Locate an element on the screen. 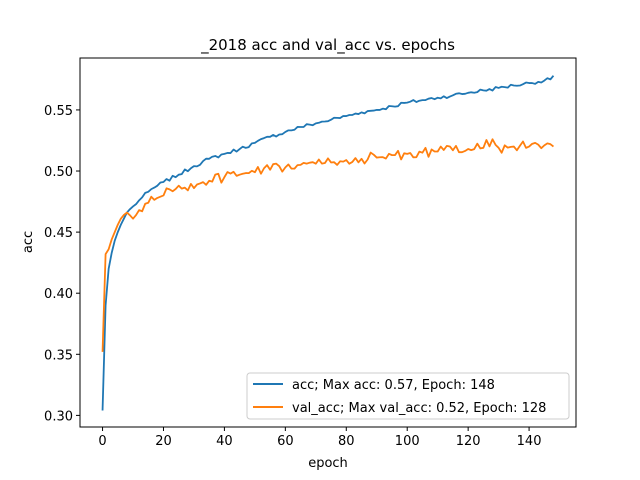 The width and height of the screenshot is (640, 480). chart-title: _2018 acc and val_acc vs. epochs is located at coordinates (327, 45).